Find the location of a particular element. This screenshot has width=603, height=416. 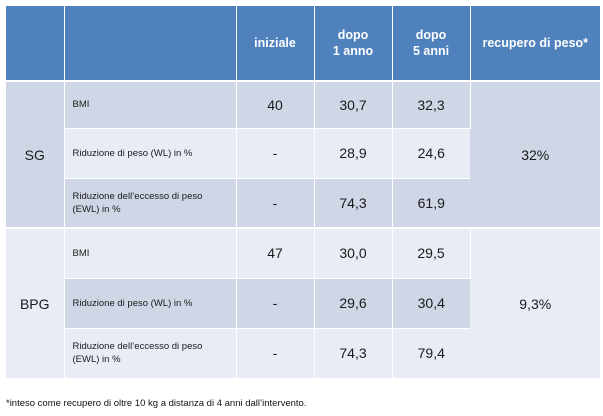

header-dopo-5-anni: dopo 5 anni is located at coordinates (431, 43).